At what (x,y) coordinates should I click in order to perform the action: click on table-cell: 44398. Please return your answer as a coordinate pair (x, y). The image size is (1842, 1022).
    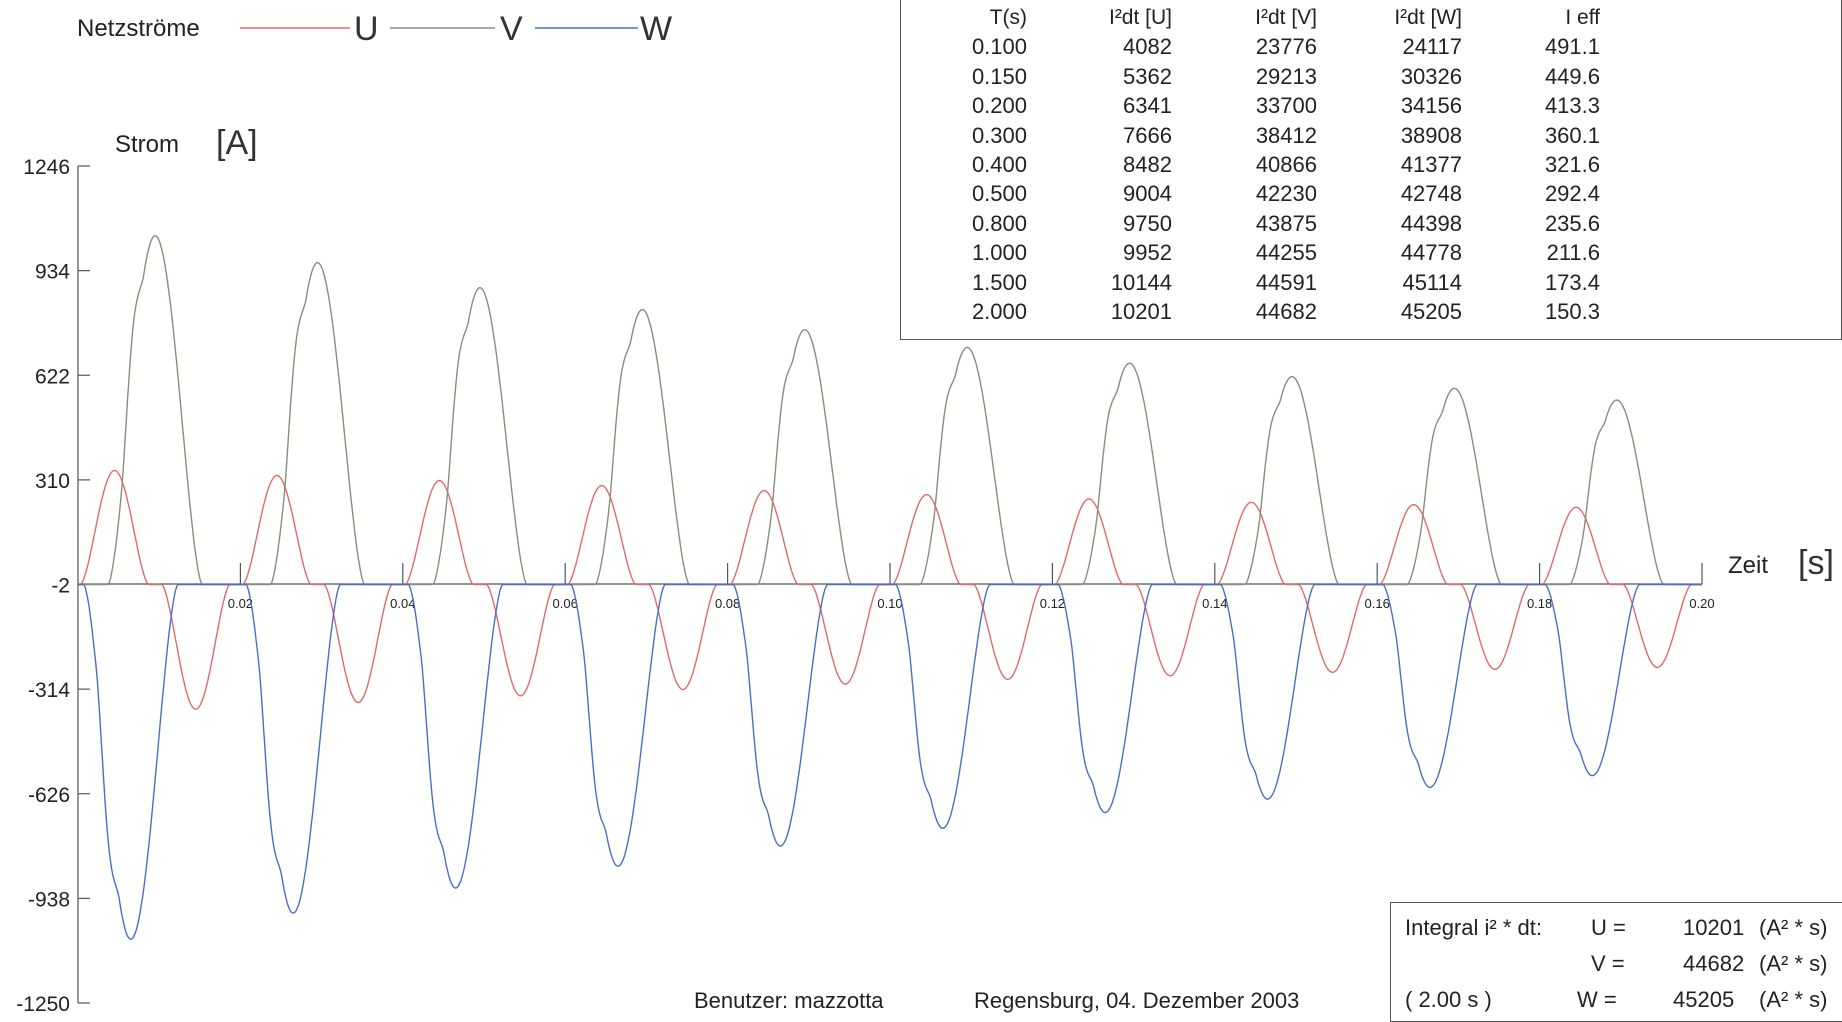
    Looking at the image, I should click on (1431, 223).